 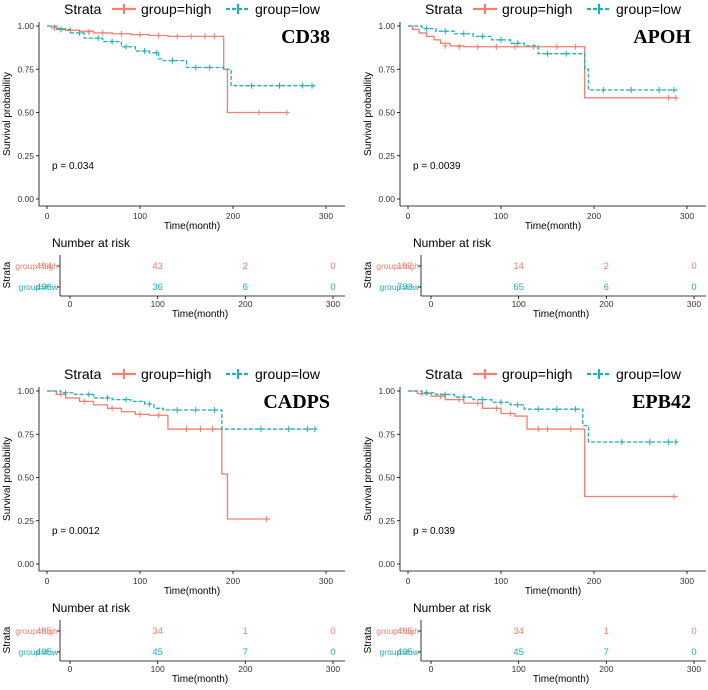 What do you see at coordinates (157, 266) in the screenshot?
I see `risk-count-high: 43` at bounding box center [157, 266].